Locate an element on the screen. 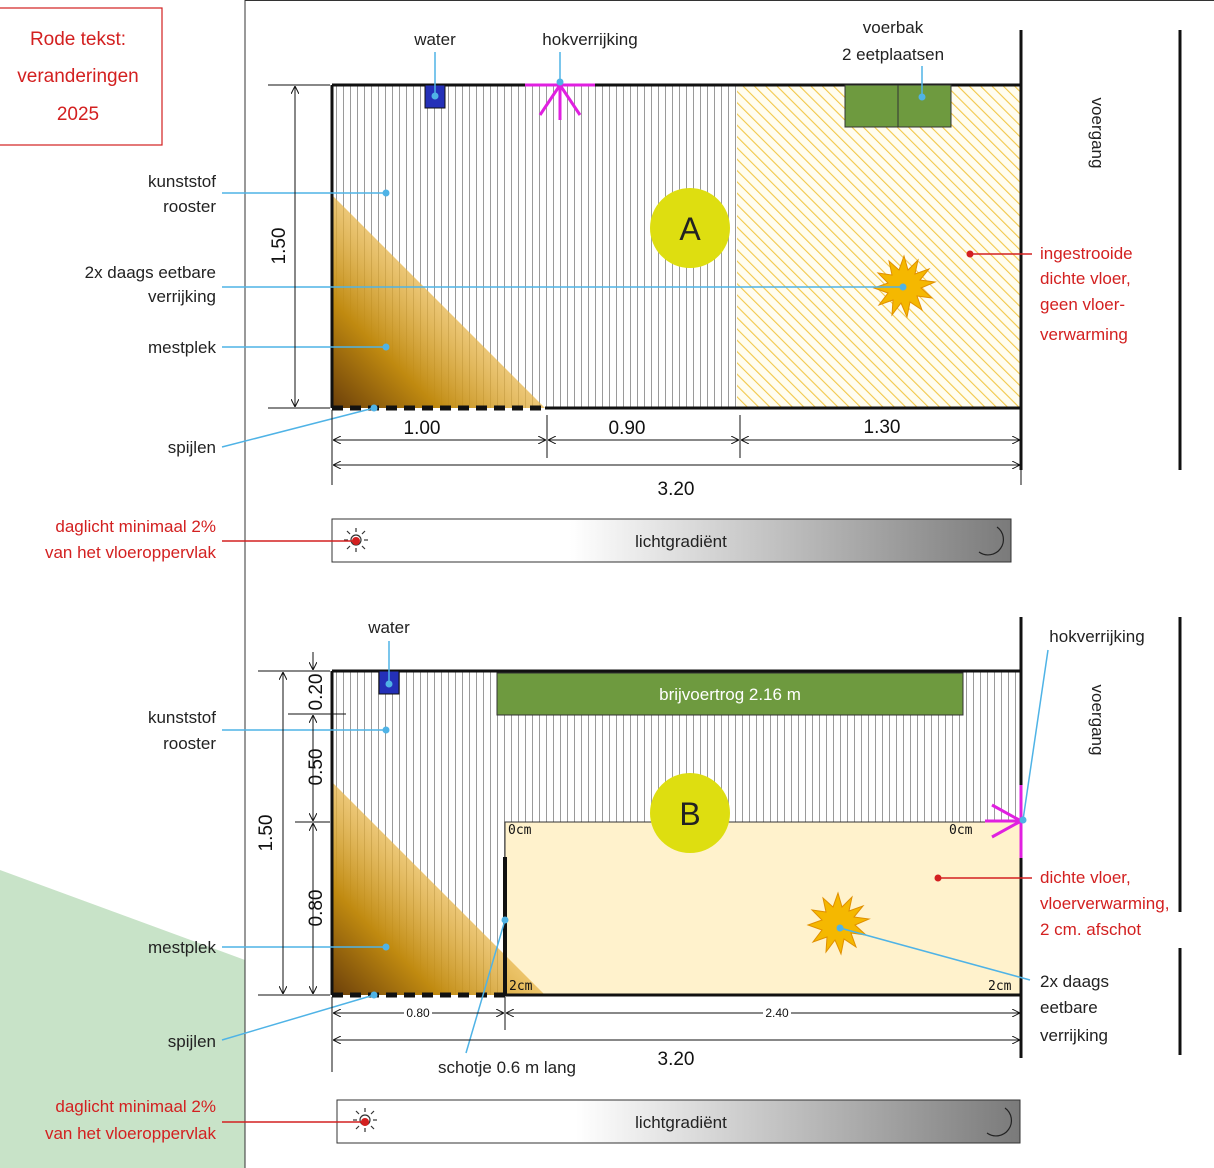 Image resolution: width=1214 pixels, height=1168 pixels. pen-b-dung-label: mestplek is located at coordinates (182, 947).